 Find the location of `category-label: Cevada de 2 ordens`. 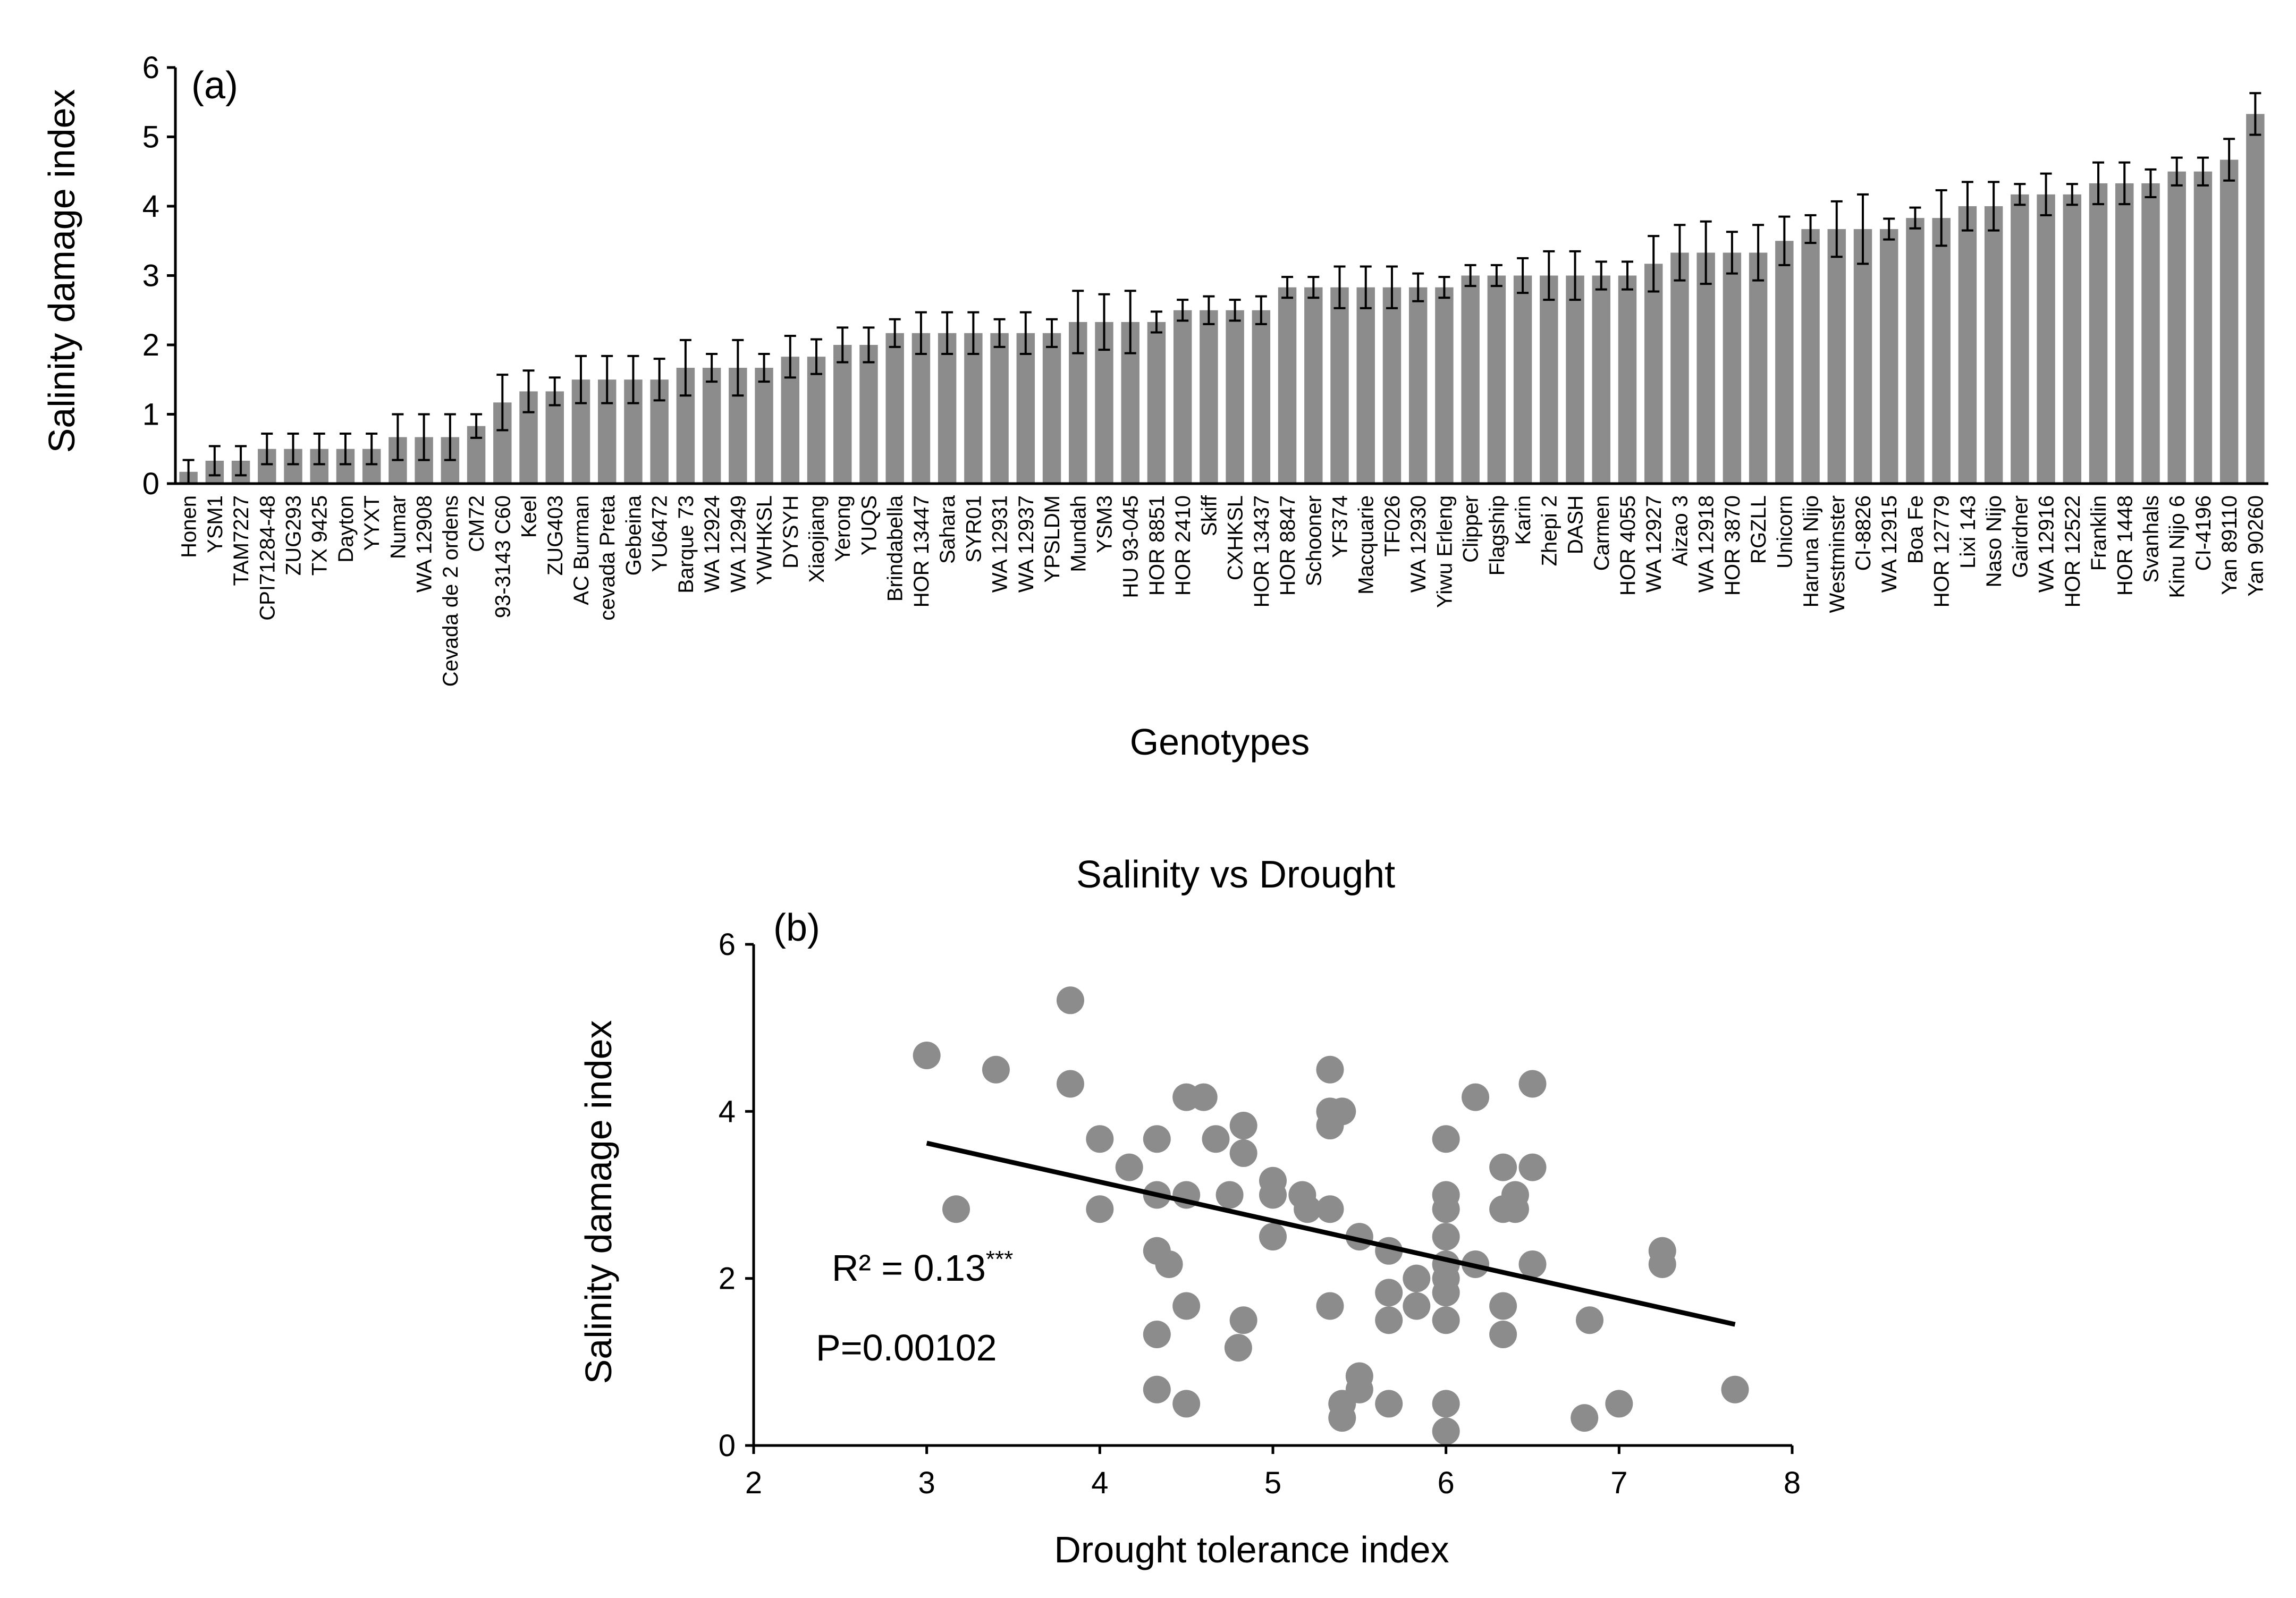

category-label: Cevada de 2 ordens is located at coordinates (450, 591).